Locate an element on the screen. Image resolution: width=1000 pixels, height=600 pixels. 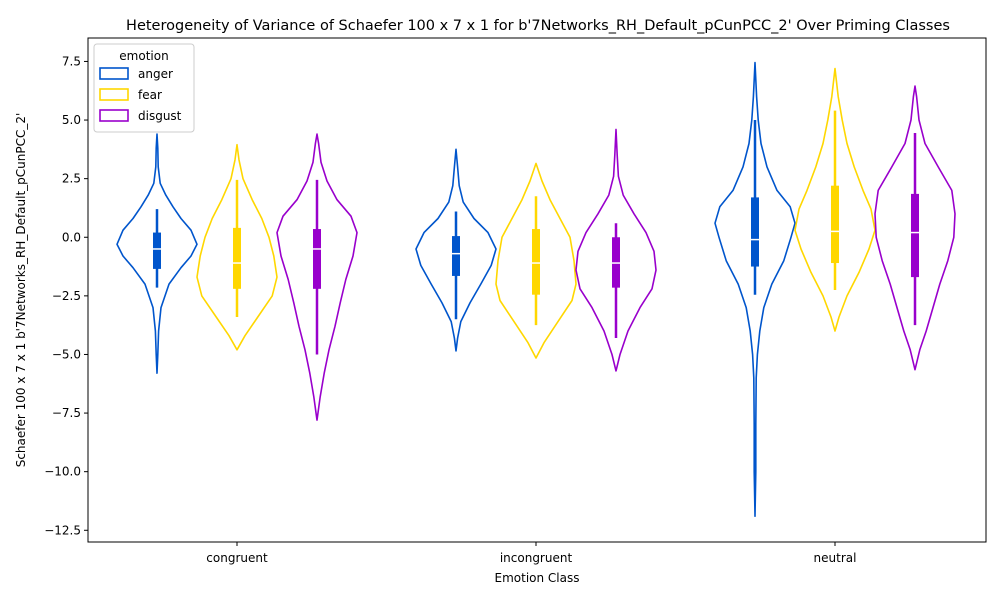
violin-disgust-congruent is located at coordinates (317, 277).